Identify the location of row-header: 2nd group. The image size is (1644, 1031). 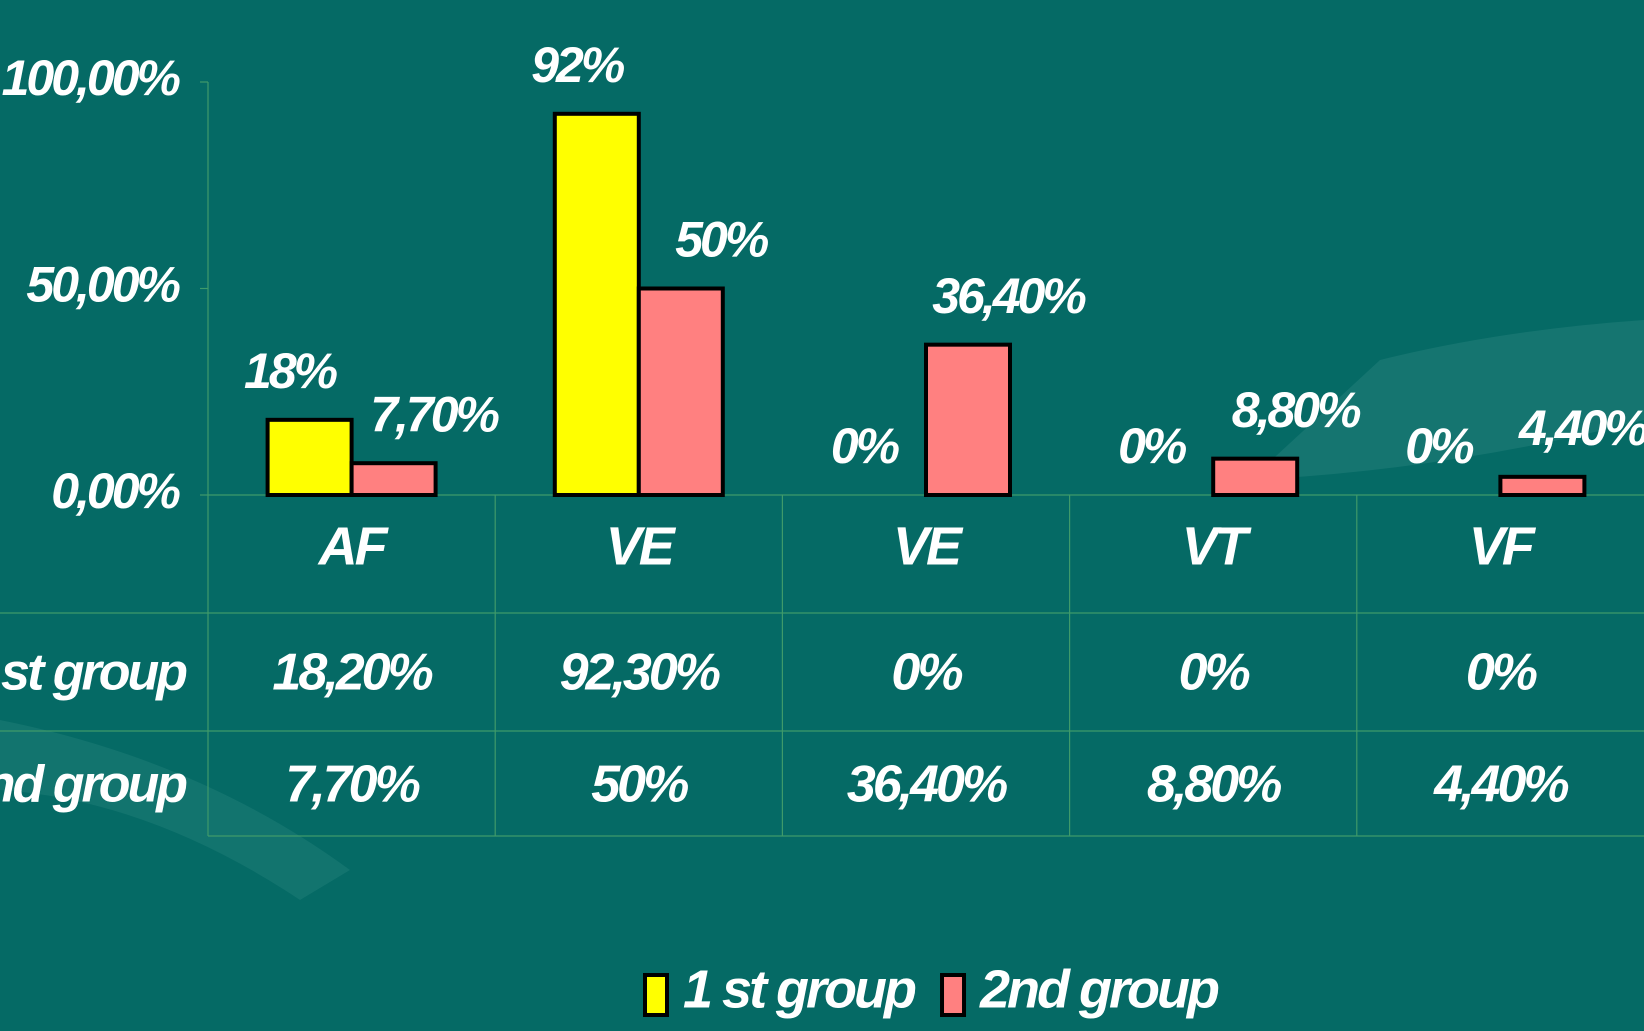
(93, 785).